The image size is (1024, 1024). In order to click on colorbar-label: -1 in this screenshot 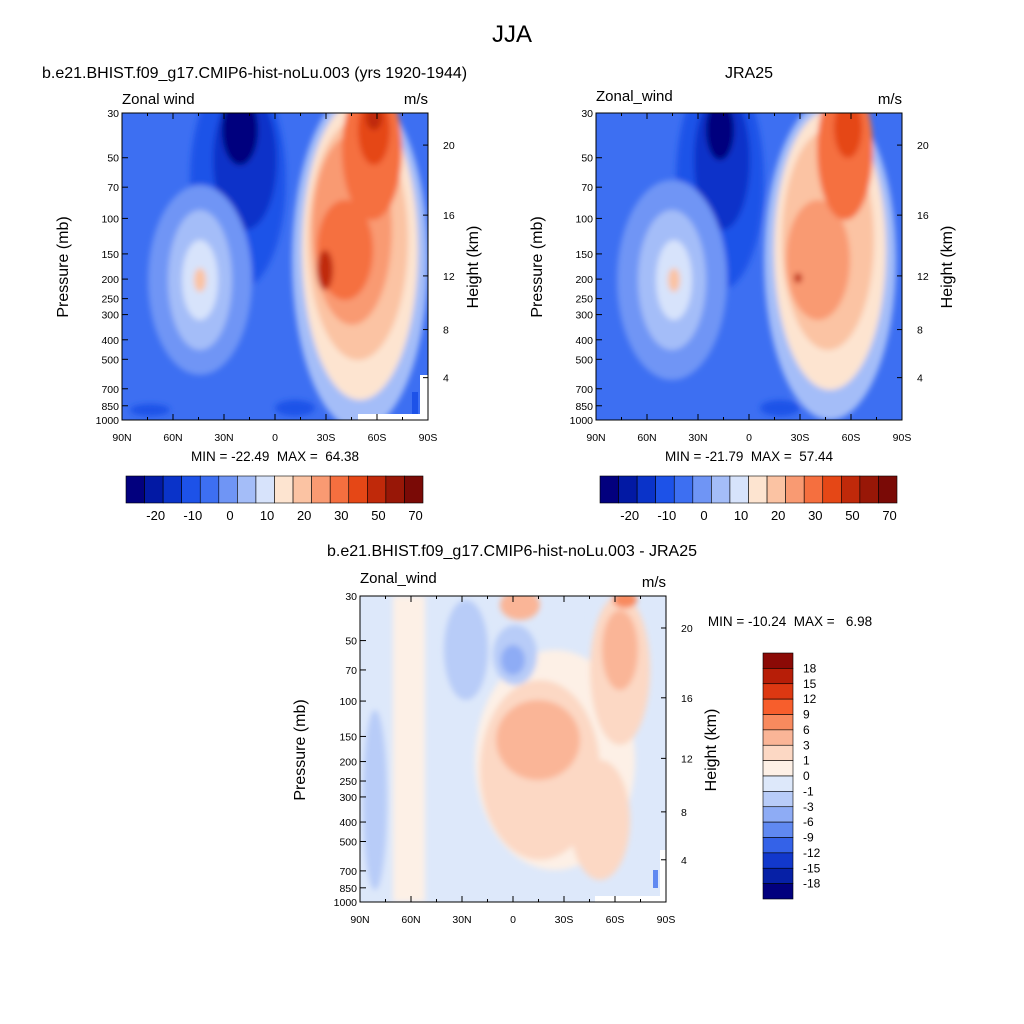, I will do `click(808, 791)`.